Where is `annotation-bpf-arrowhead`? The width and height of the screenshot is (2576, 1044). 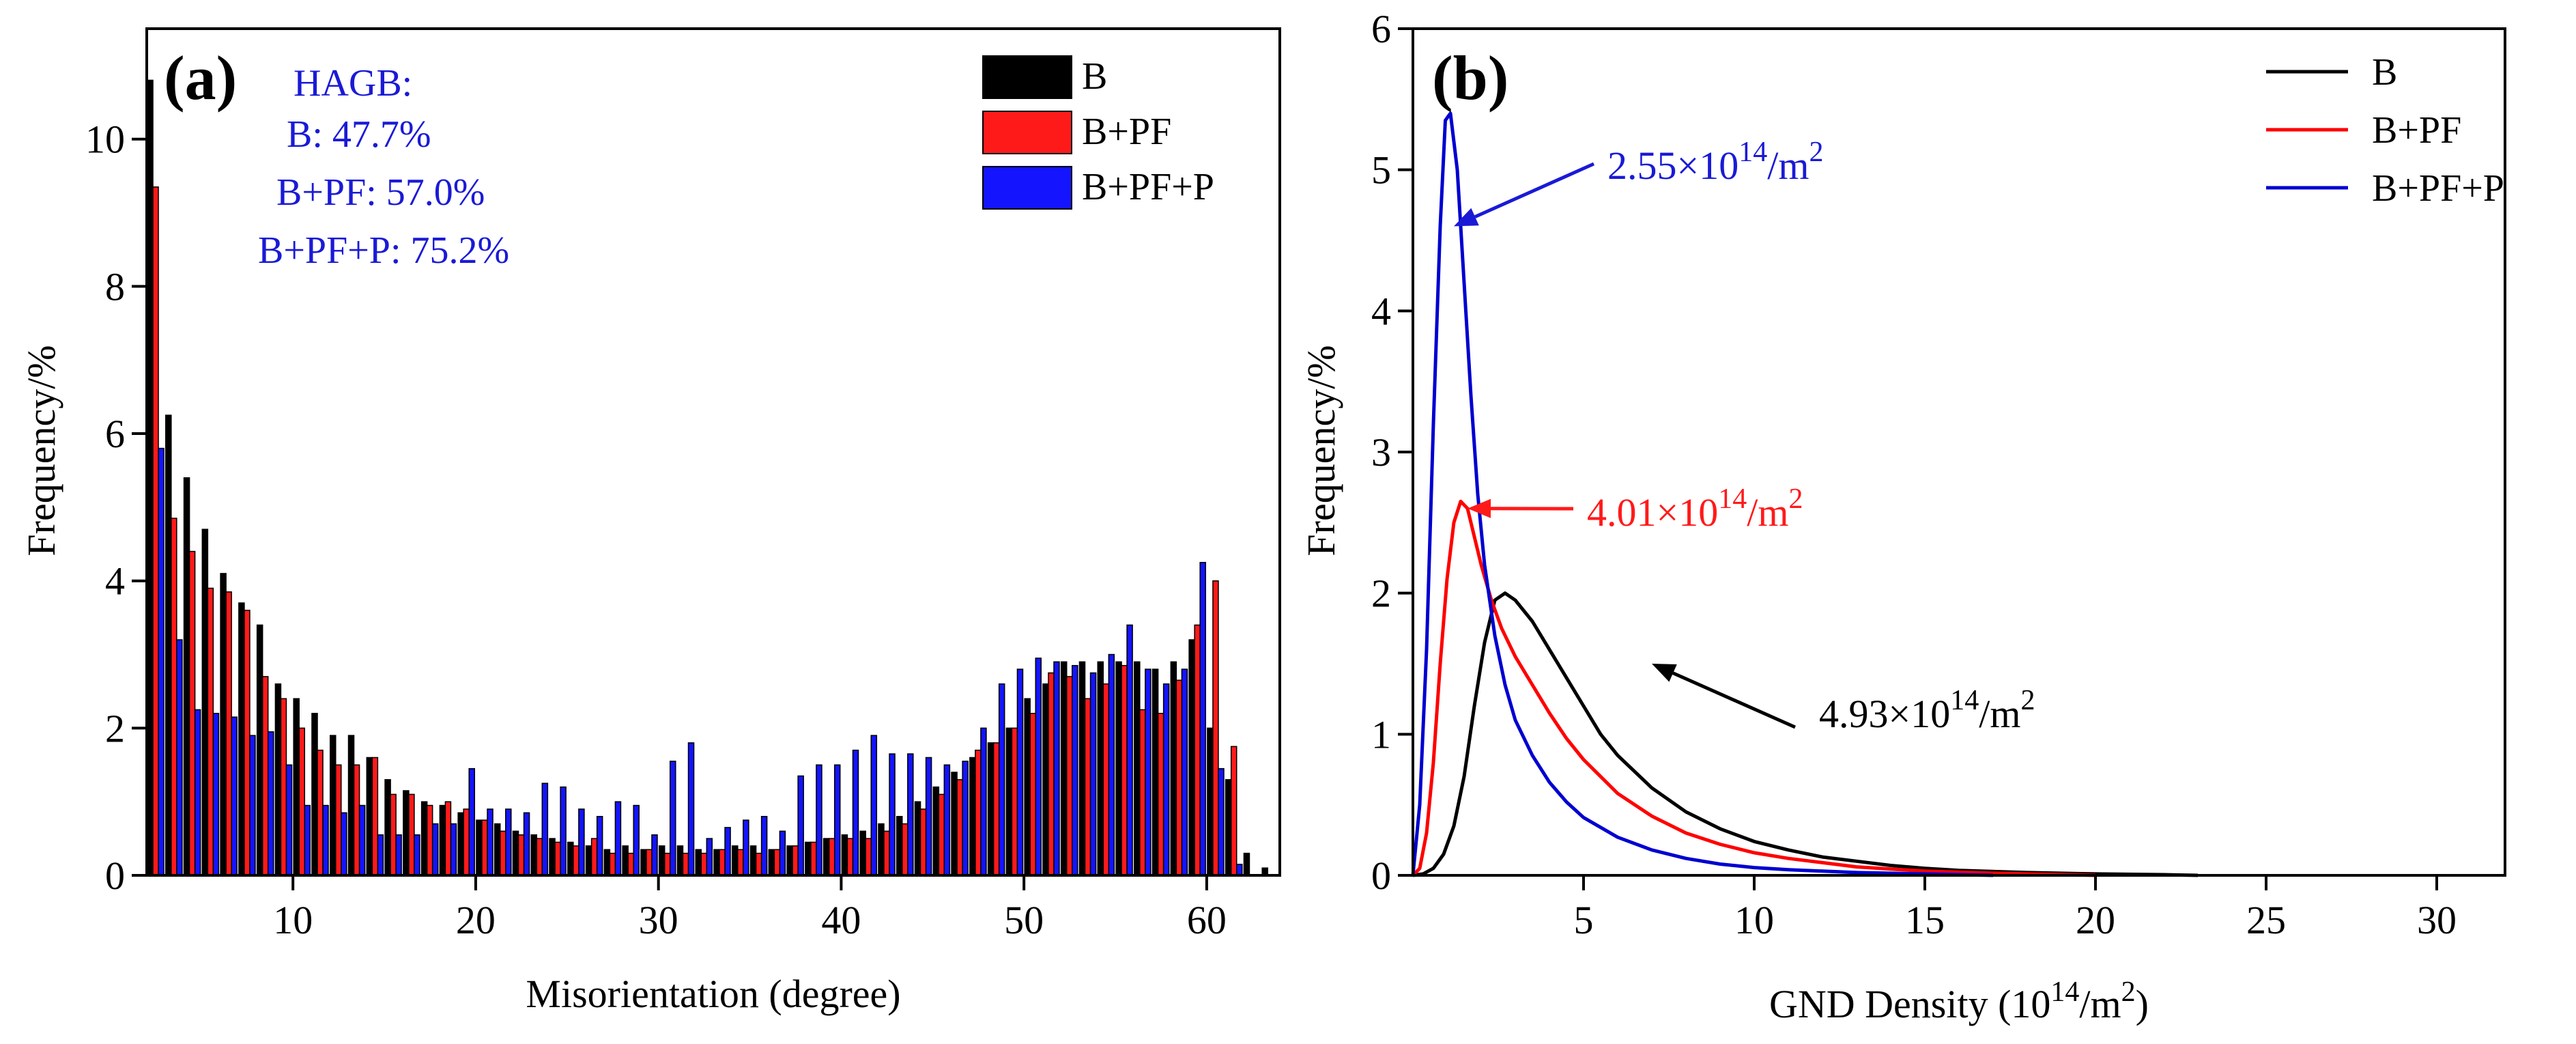
annotation-bpf-arrowhead is located at coordinates (1479, 508).